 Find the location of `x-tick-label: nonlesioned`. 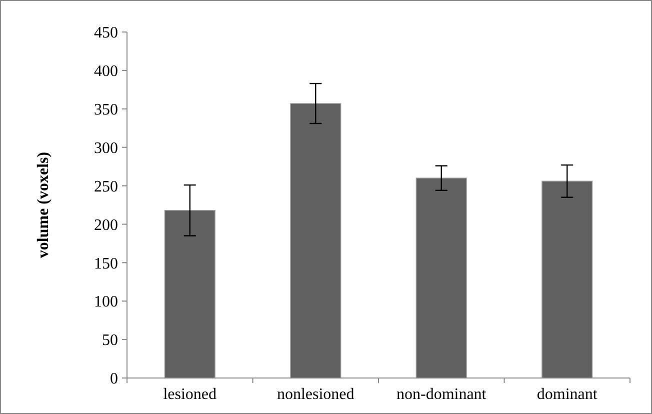

x-tick-label: nonlesioned is located at coordinates (315, 394).